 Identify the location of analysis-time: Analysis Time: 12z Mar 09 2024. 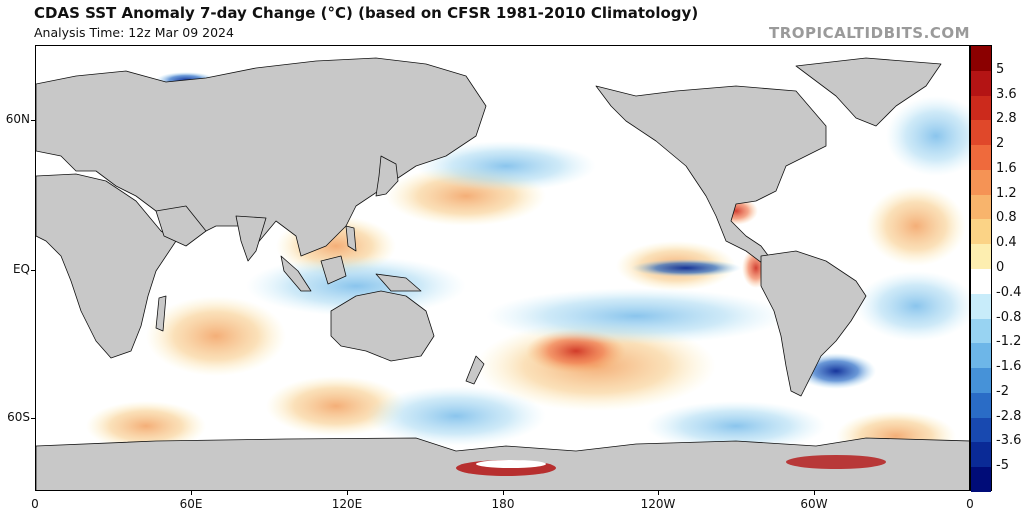
(134, 32).